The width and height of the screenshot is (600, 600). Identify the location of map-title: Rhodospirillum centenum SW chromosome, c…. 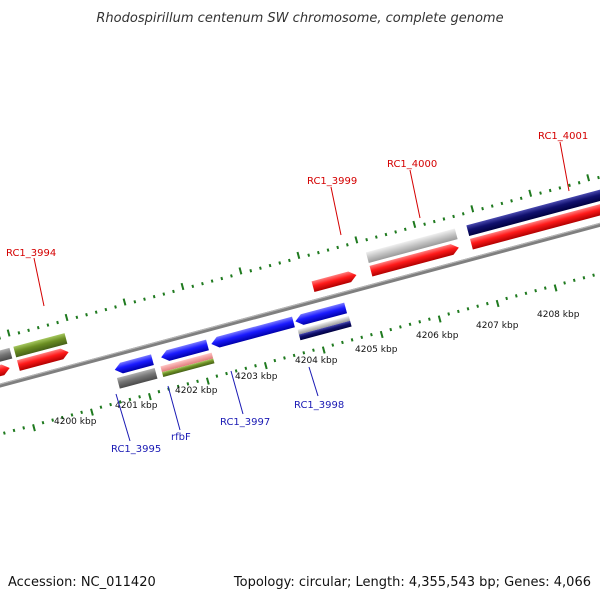
(299, 18).